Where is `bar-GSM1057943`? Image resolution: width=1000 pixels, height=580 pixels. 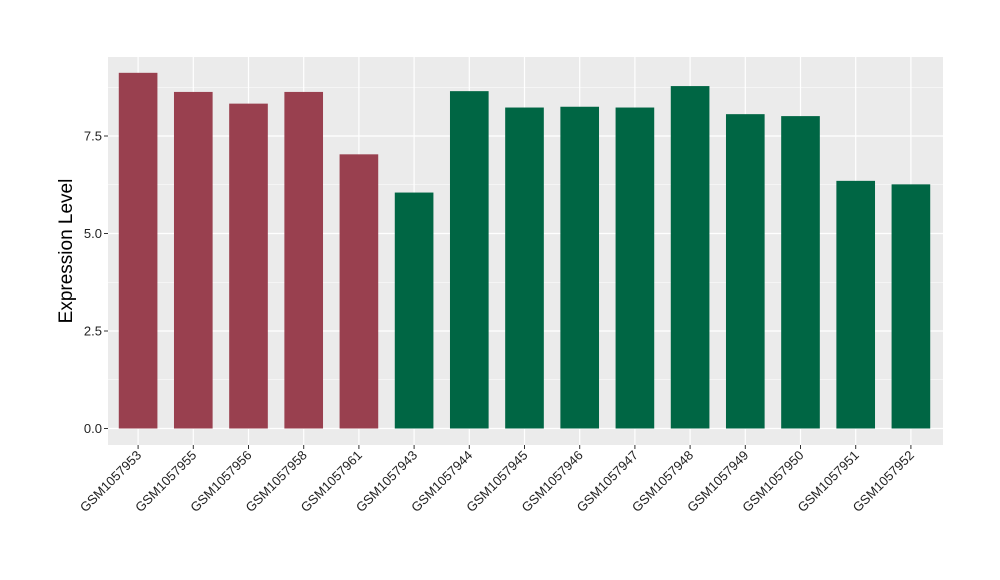 bar-GSM1057943 is located at coordinates (414, 310).